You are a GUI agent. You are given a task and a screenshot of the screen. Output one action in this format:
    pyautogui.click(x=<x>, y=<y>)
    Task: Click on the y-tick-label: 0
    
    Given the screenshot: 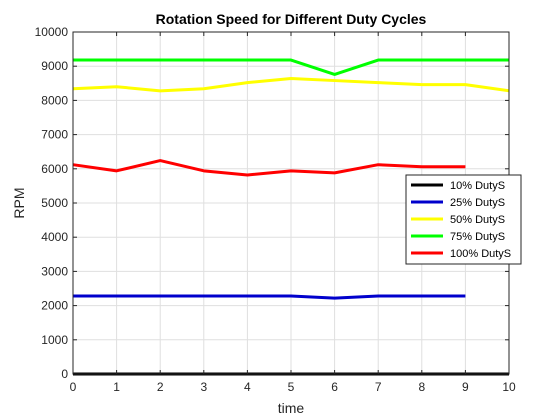 What is the action you would take?
    pyautogui.click(x=64, y=374)
    